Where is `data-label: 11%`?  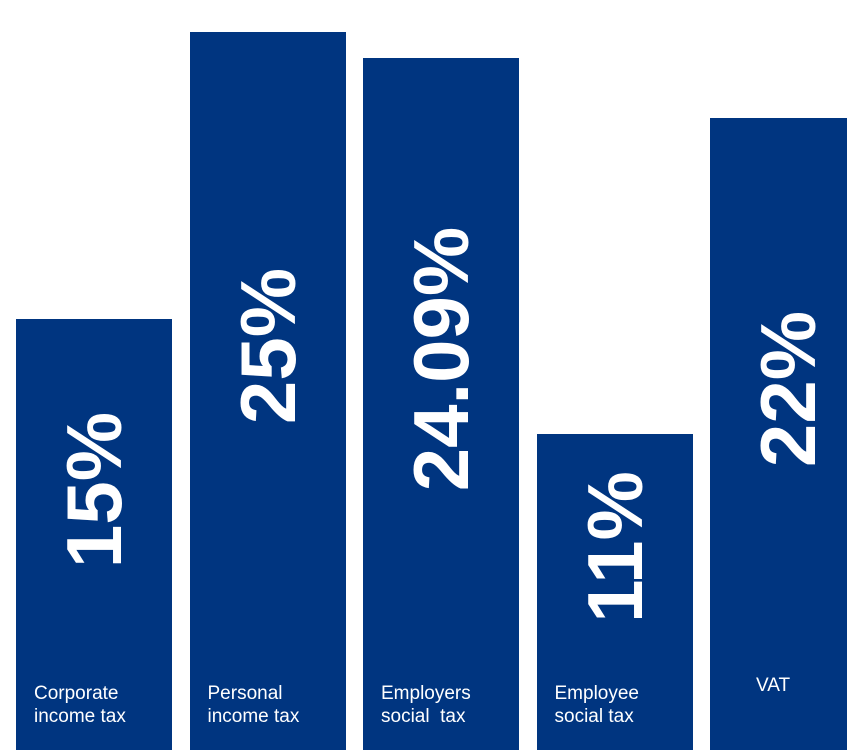
data-label: 11% is located at coordinates (614, 547).